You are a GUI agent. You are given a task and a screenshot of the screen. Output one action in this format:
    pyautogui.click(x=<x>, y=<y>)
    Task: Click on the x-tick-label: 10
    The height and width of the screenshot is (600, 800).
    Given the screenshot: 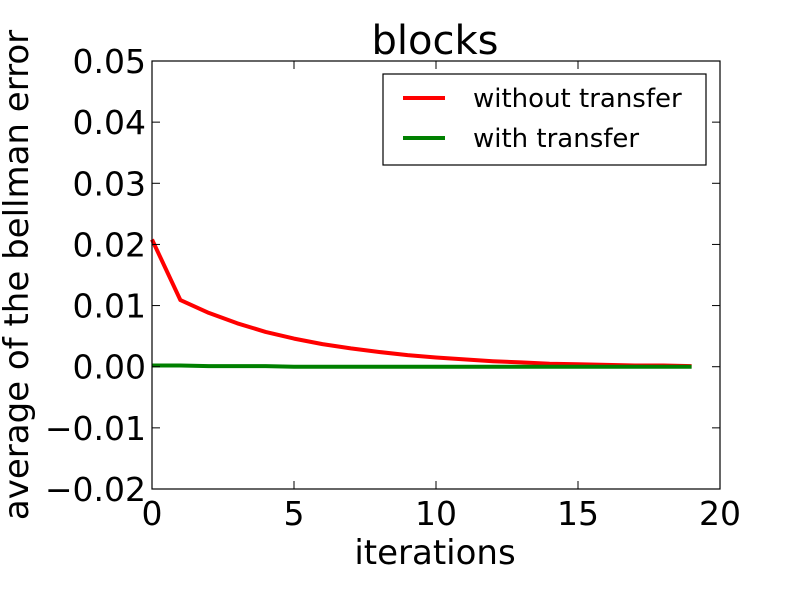 What is the action you would take?
    pyautogui.click(x=436, y=513)
    